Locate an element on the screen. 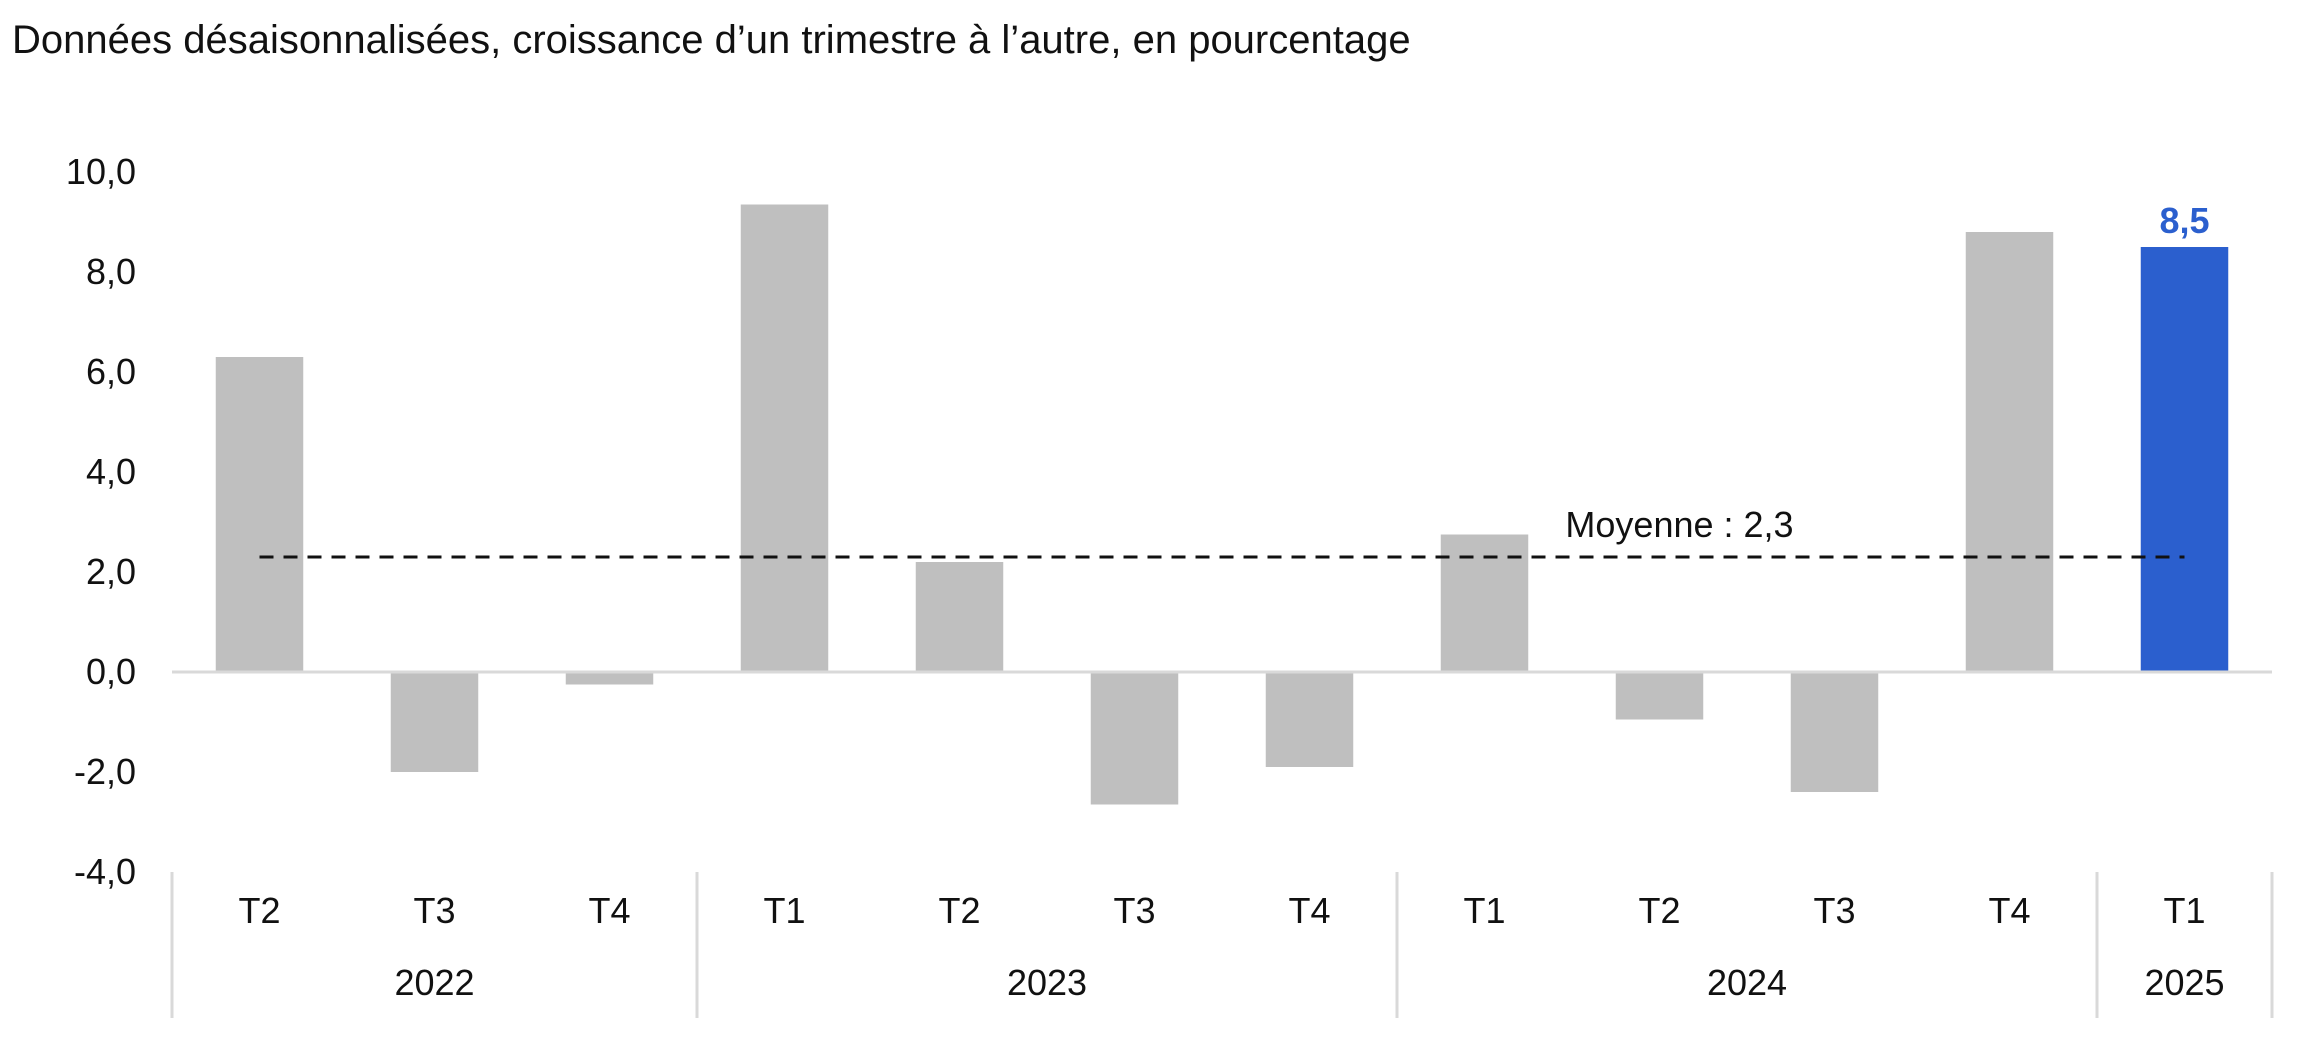 The height and width of the screenshot is (1044, 2304). y-tick-label: 2,0 is located at coordinates (111, 571).